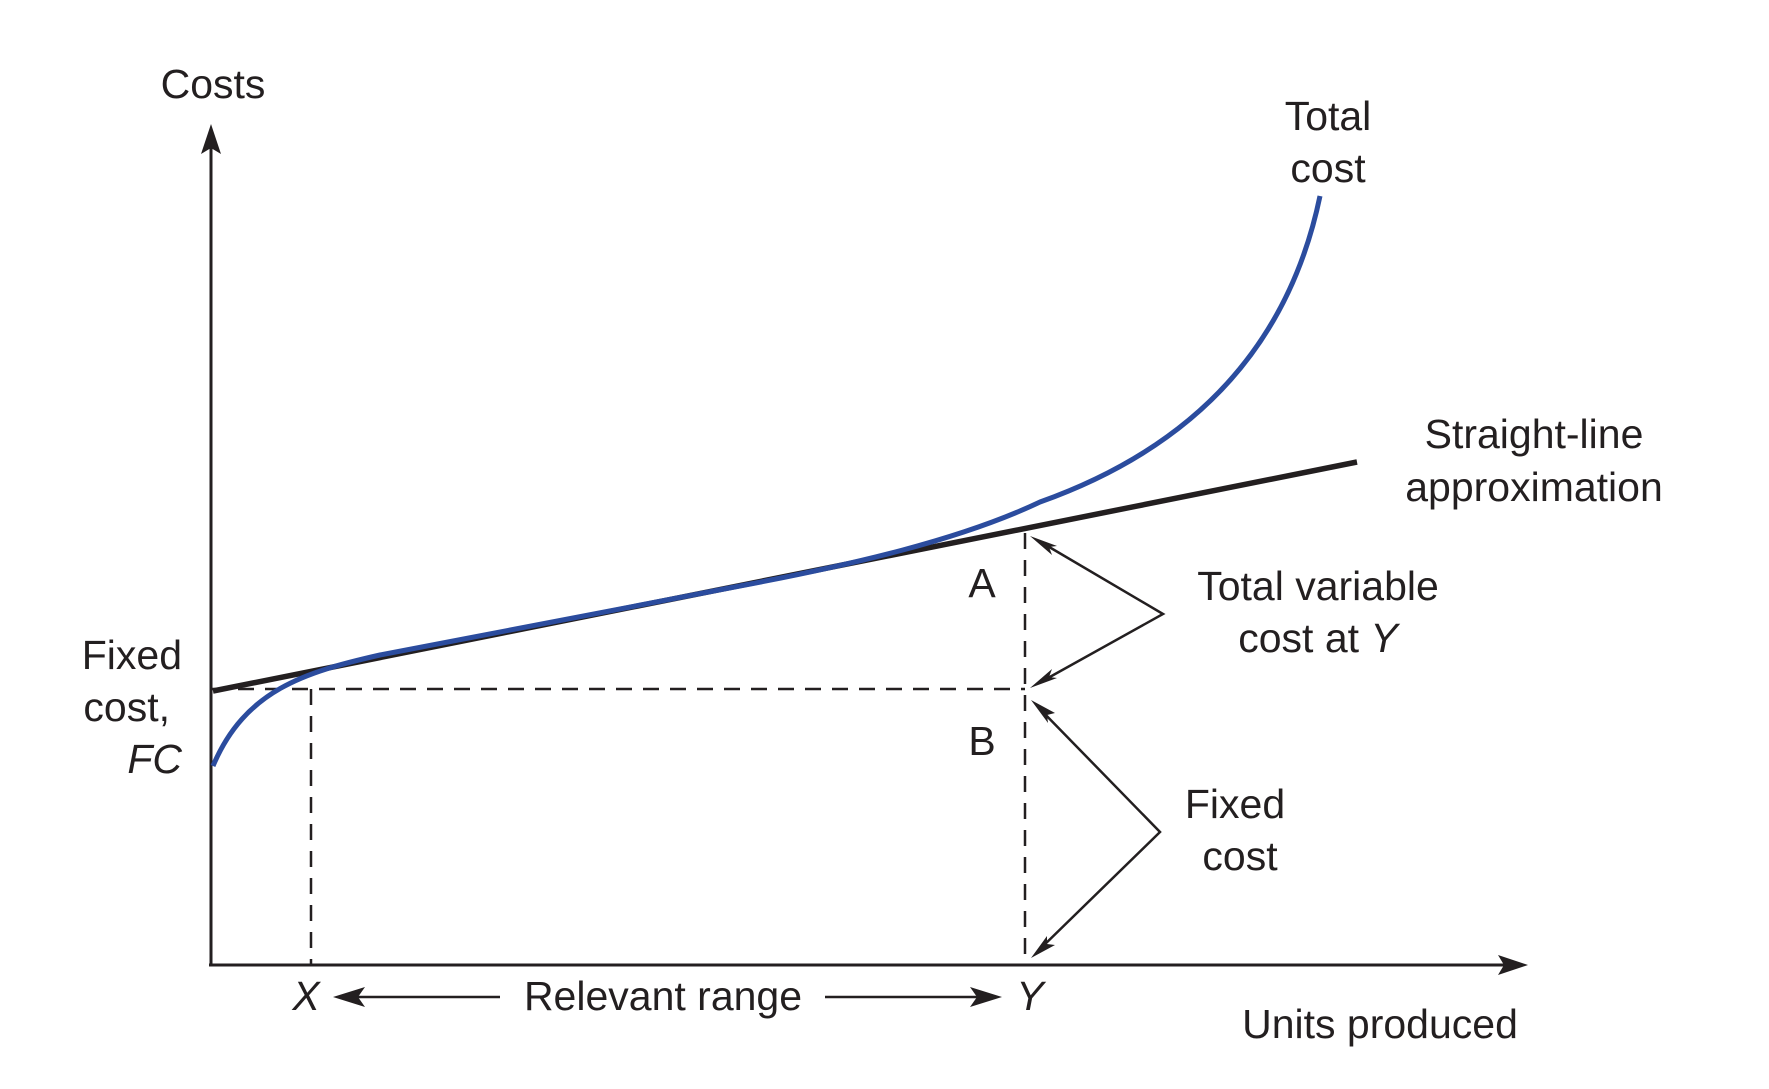 The image size is (1769, 1089). Describe the element at coordinates (1100, 829) in the screenshot. I see `fixed-cost-pointer` at that location.